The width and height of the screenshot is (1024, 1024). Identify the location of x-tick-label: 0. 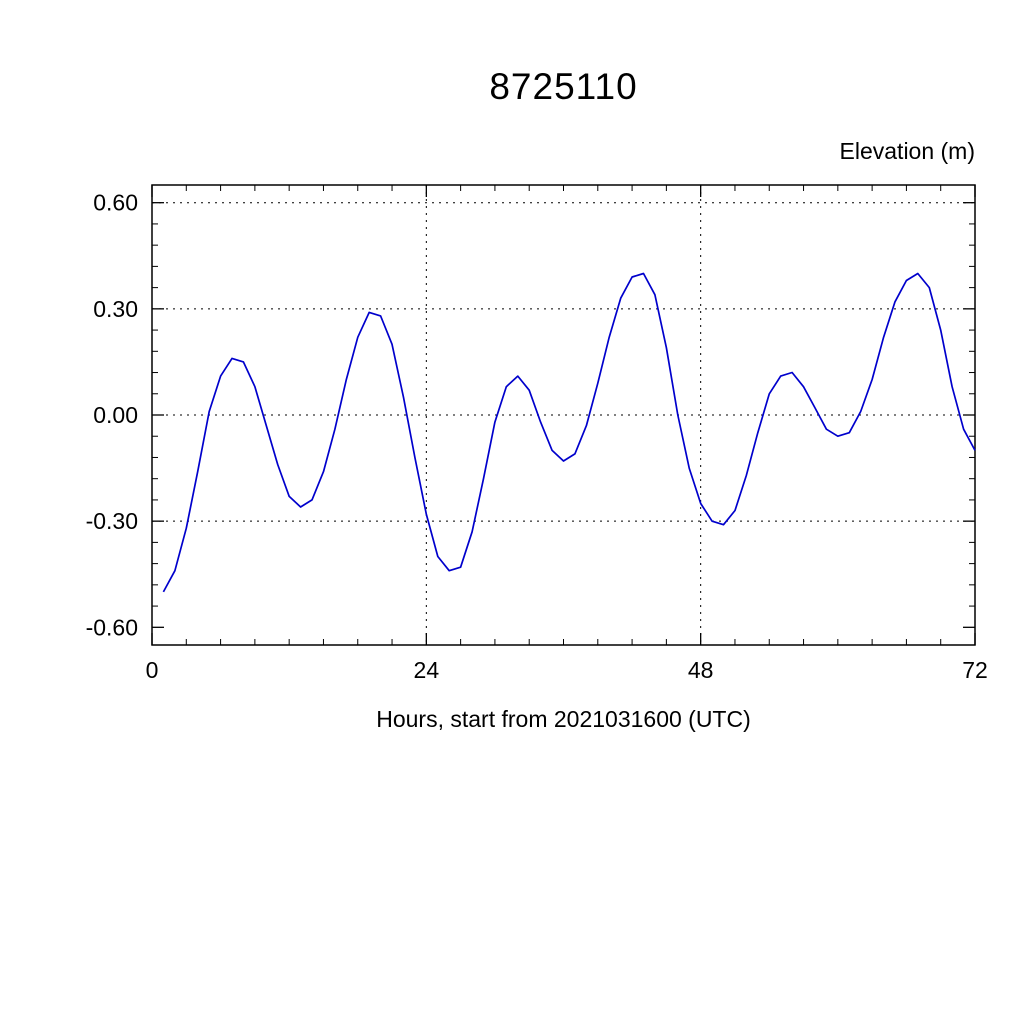
(152, 670).